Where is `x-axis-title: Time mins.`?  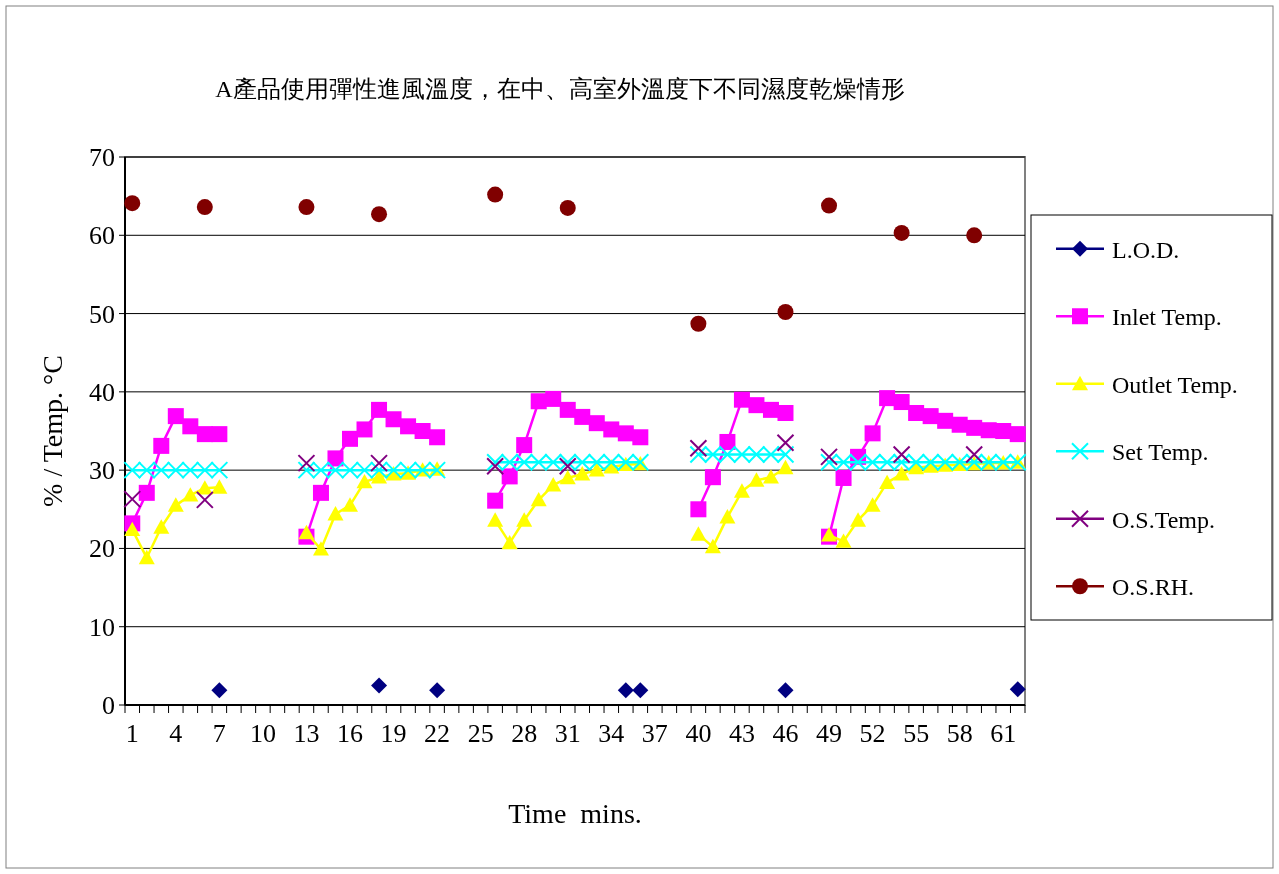 x-axis-title: Time mins. is located at coordinates (575, 813).